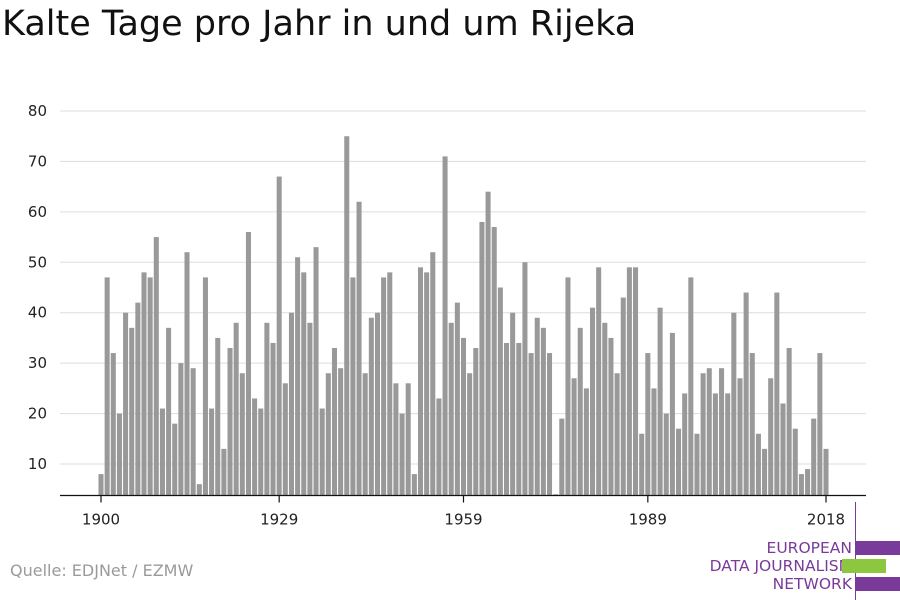  I want to click on logo-line-1: EUROPEAN, so click(809, 548).